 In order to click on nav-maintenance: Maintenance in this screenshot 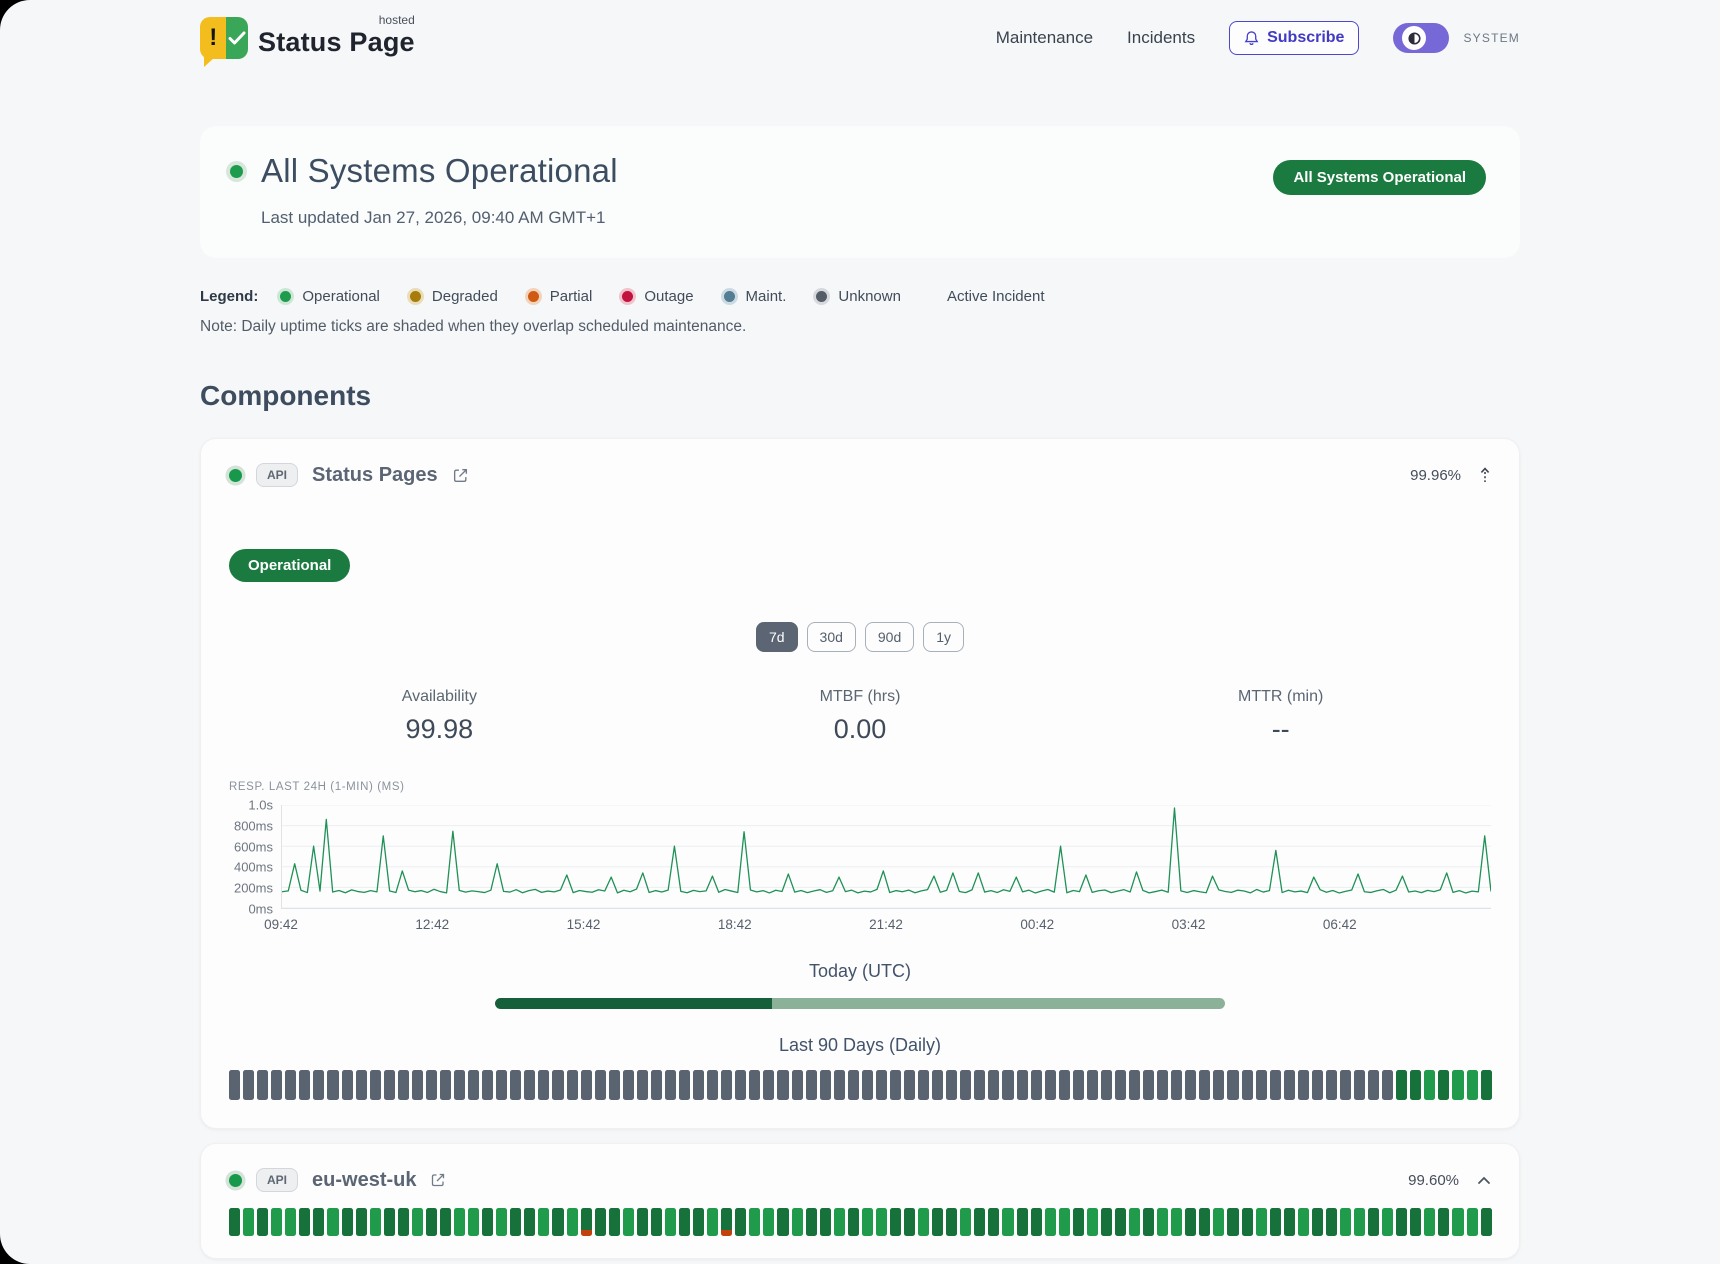, I will do `click(1044, 37)`.